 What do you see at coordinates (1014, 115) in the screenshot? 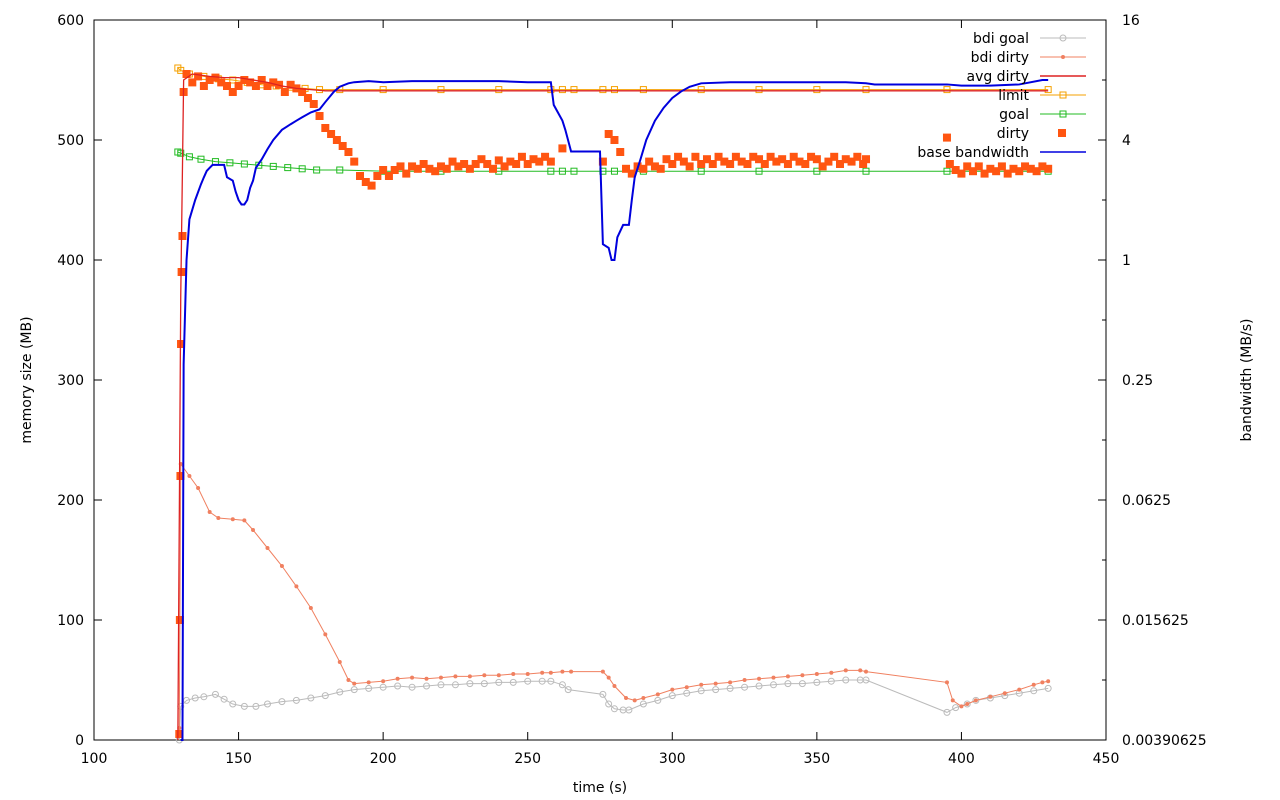
I see `legend-label: goal` at bounding box center [1014, 115].